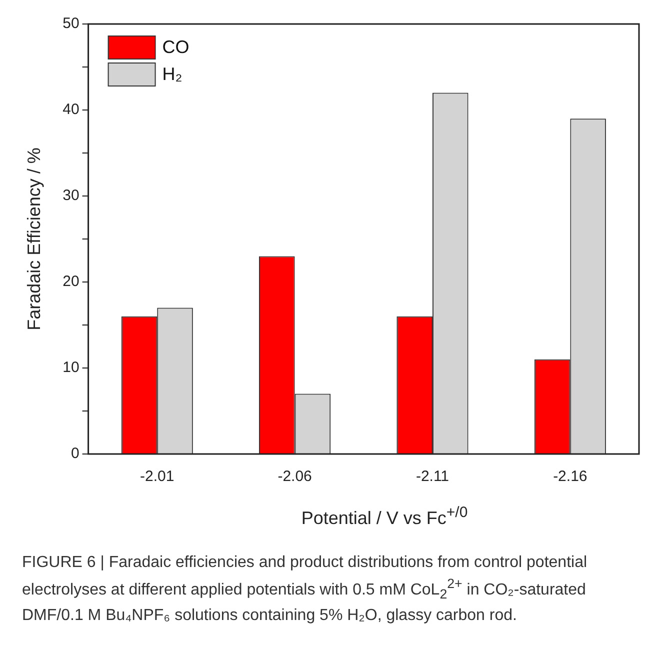 Image resolution: width=659 pixels, height=670 pixels. What do you see at coordinates (157, 477) in the screenshot?
I see `x-tick-label: -2.01` at bounding box center [157, 477].